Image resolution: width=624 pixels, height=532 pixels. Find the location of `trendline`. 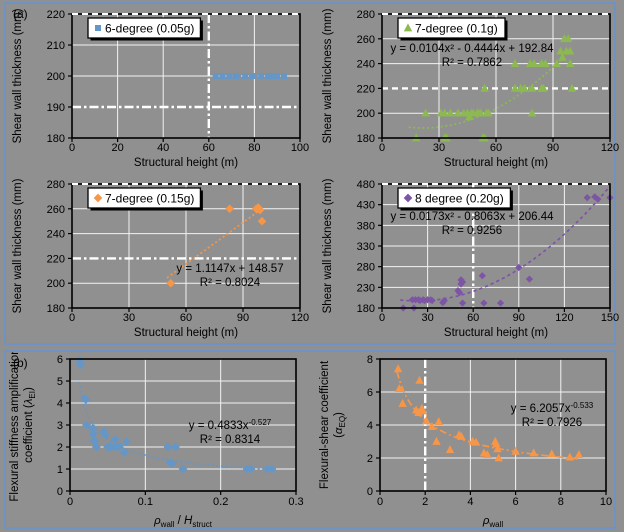

trendline is located at coordinates (176, 426).